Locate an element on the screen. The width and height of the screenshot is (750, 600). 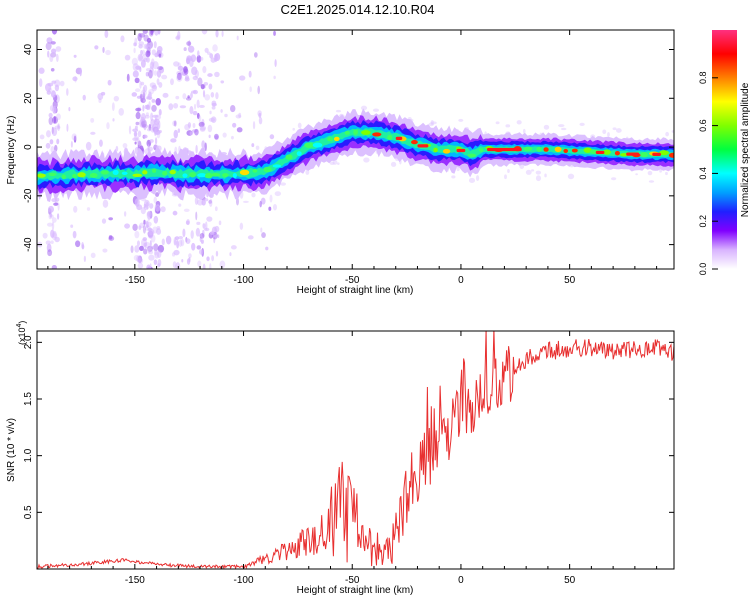
y-tick-label: 1.0 is located at coordinates (28, 455).